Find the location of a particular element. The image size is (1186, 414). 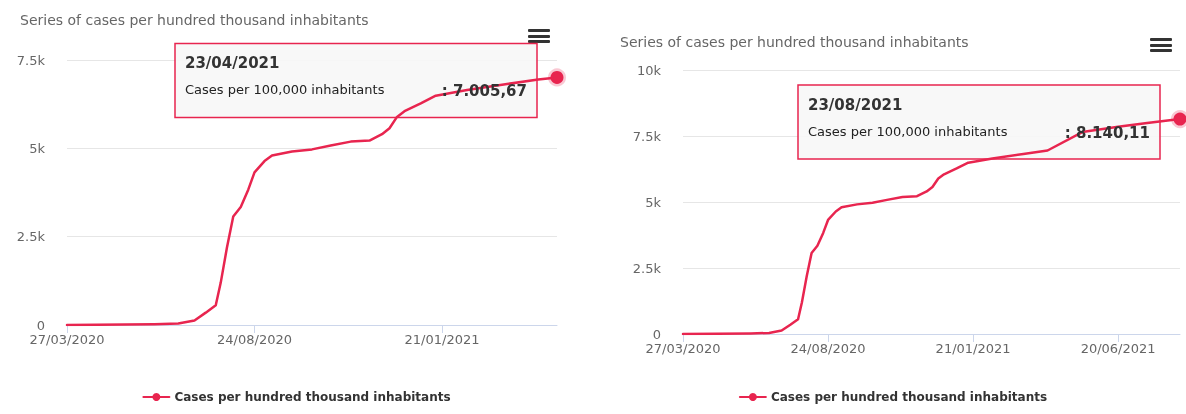

annotation: : 8.140,11 is located at coordinates (1107, 132).